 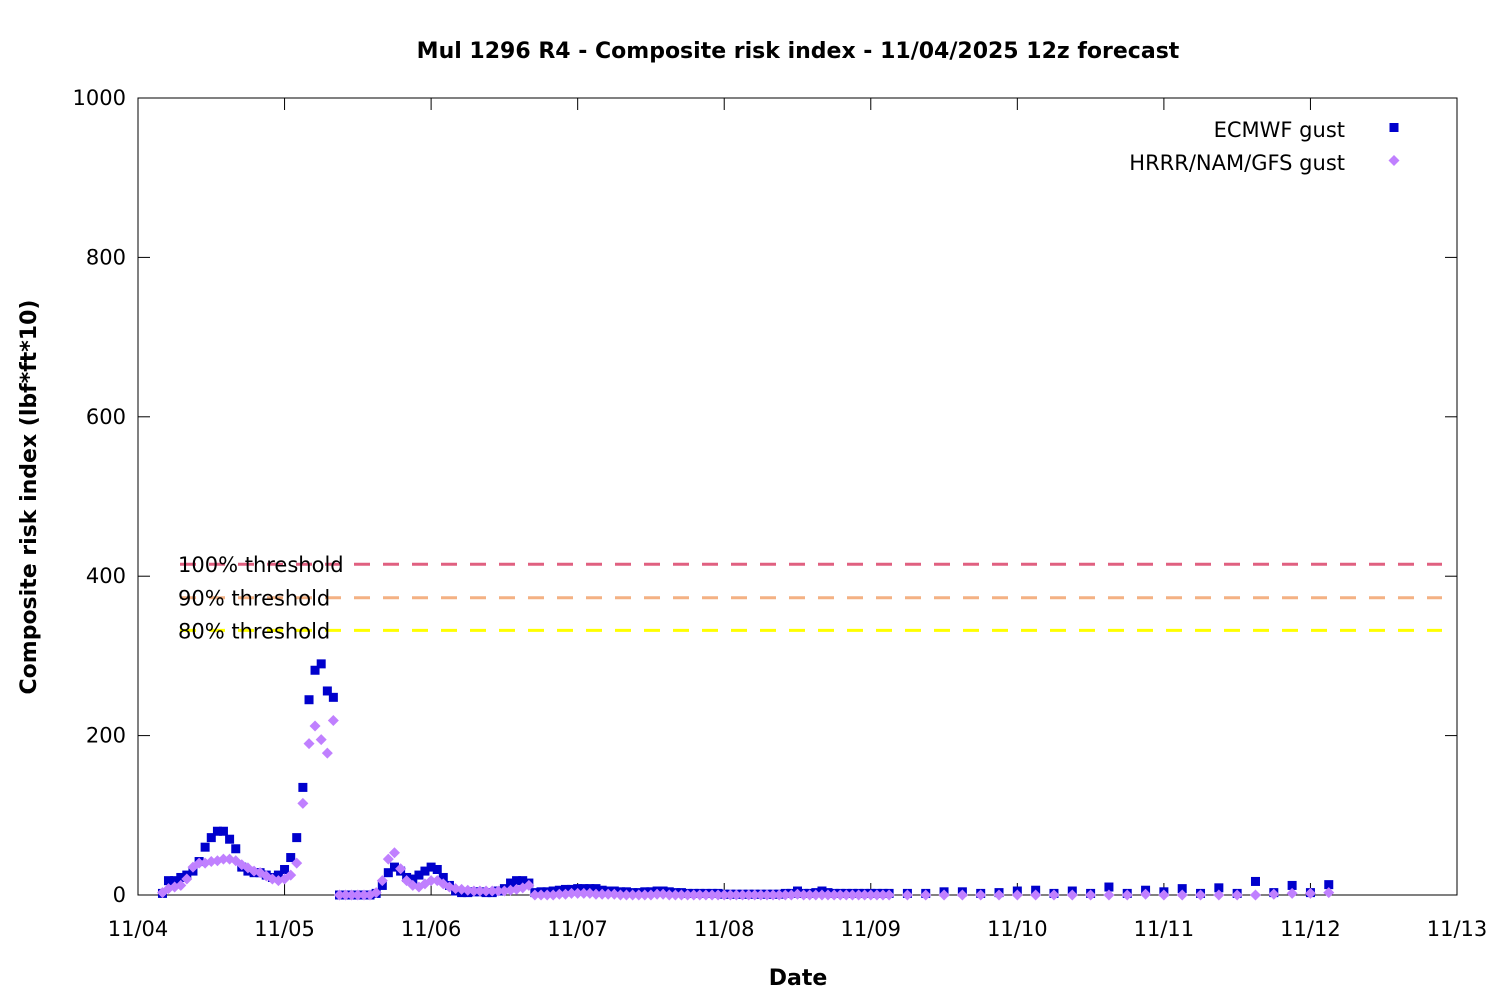 I want to click on x-tick-label: 11/05, so click(x=284, y=929).